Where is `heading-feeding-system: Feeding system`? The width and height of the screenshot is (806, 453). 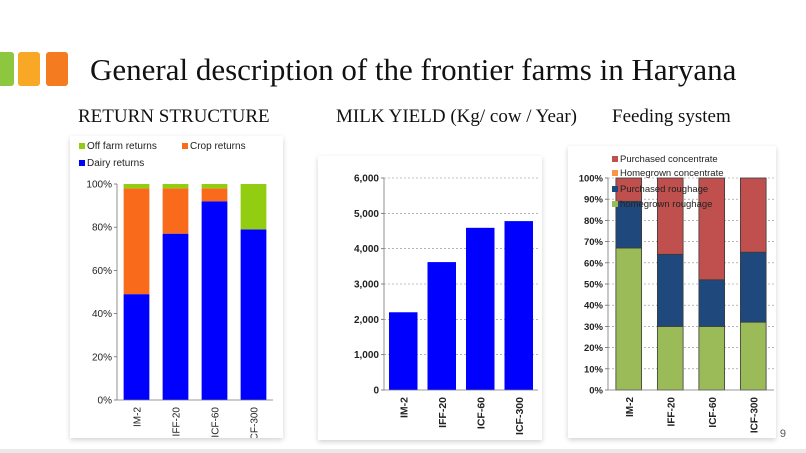
heading-feeding-system: Feeding system is located at coordinates (671, 116).